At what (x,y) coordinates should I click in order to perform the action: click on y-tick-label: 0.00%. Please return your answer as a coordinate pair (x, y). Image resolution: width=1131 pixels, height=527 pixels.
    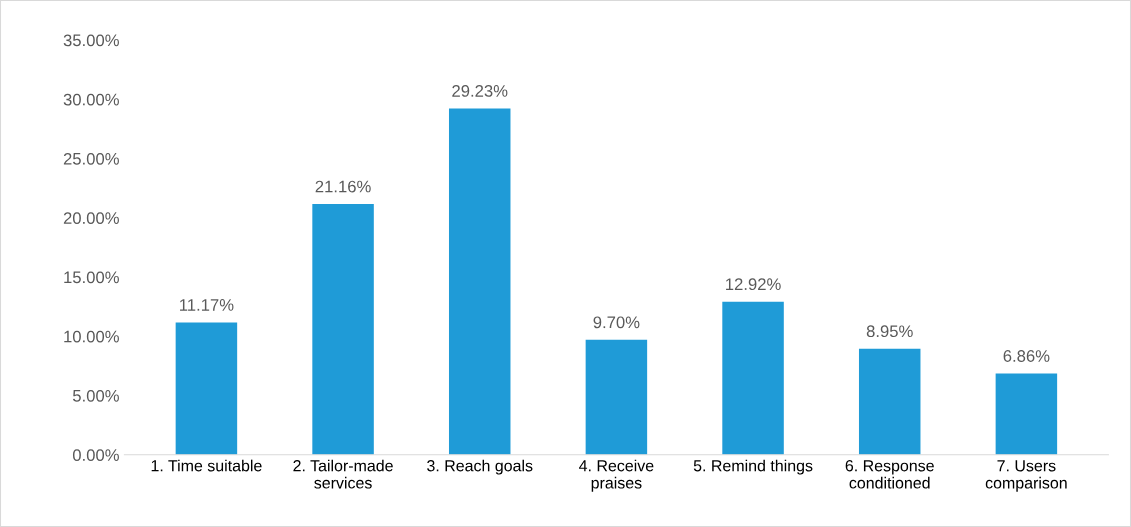
    Looking at the image, I should click on (95, 455).